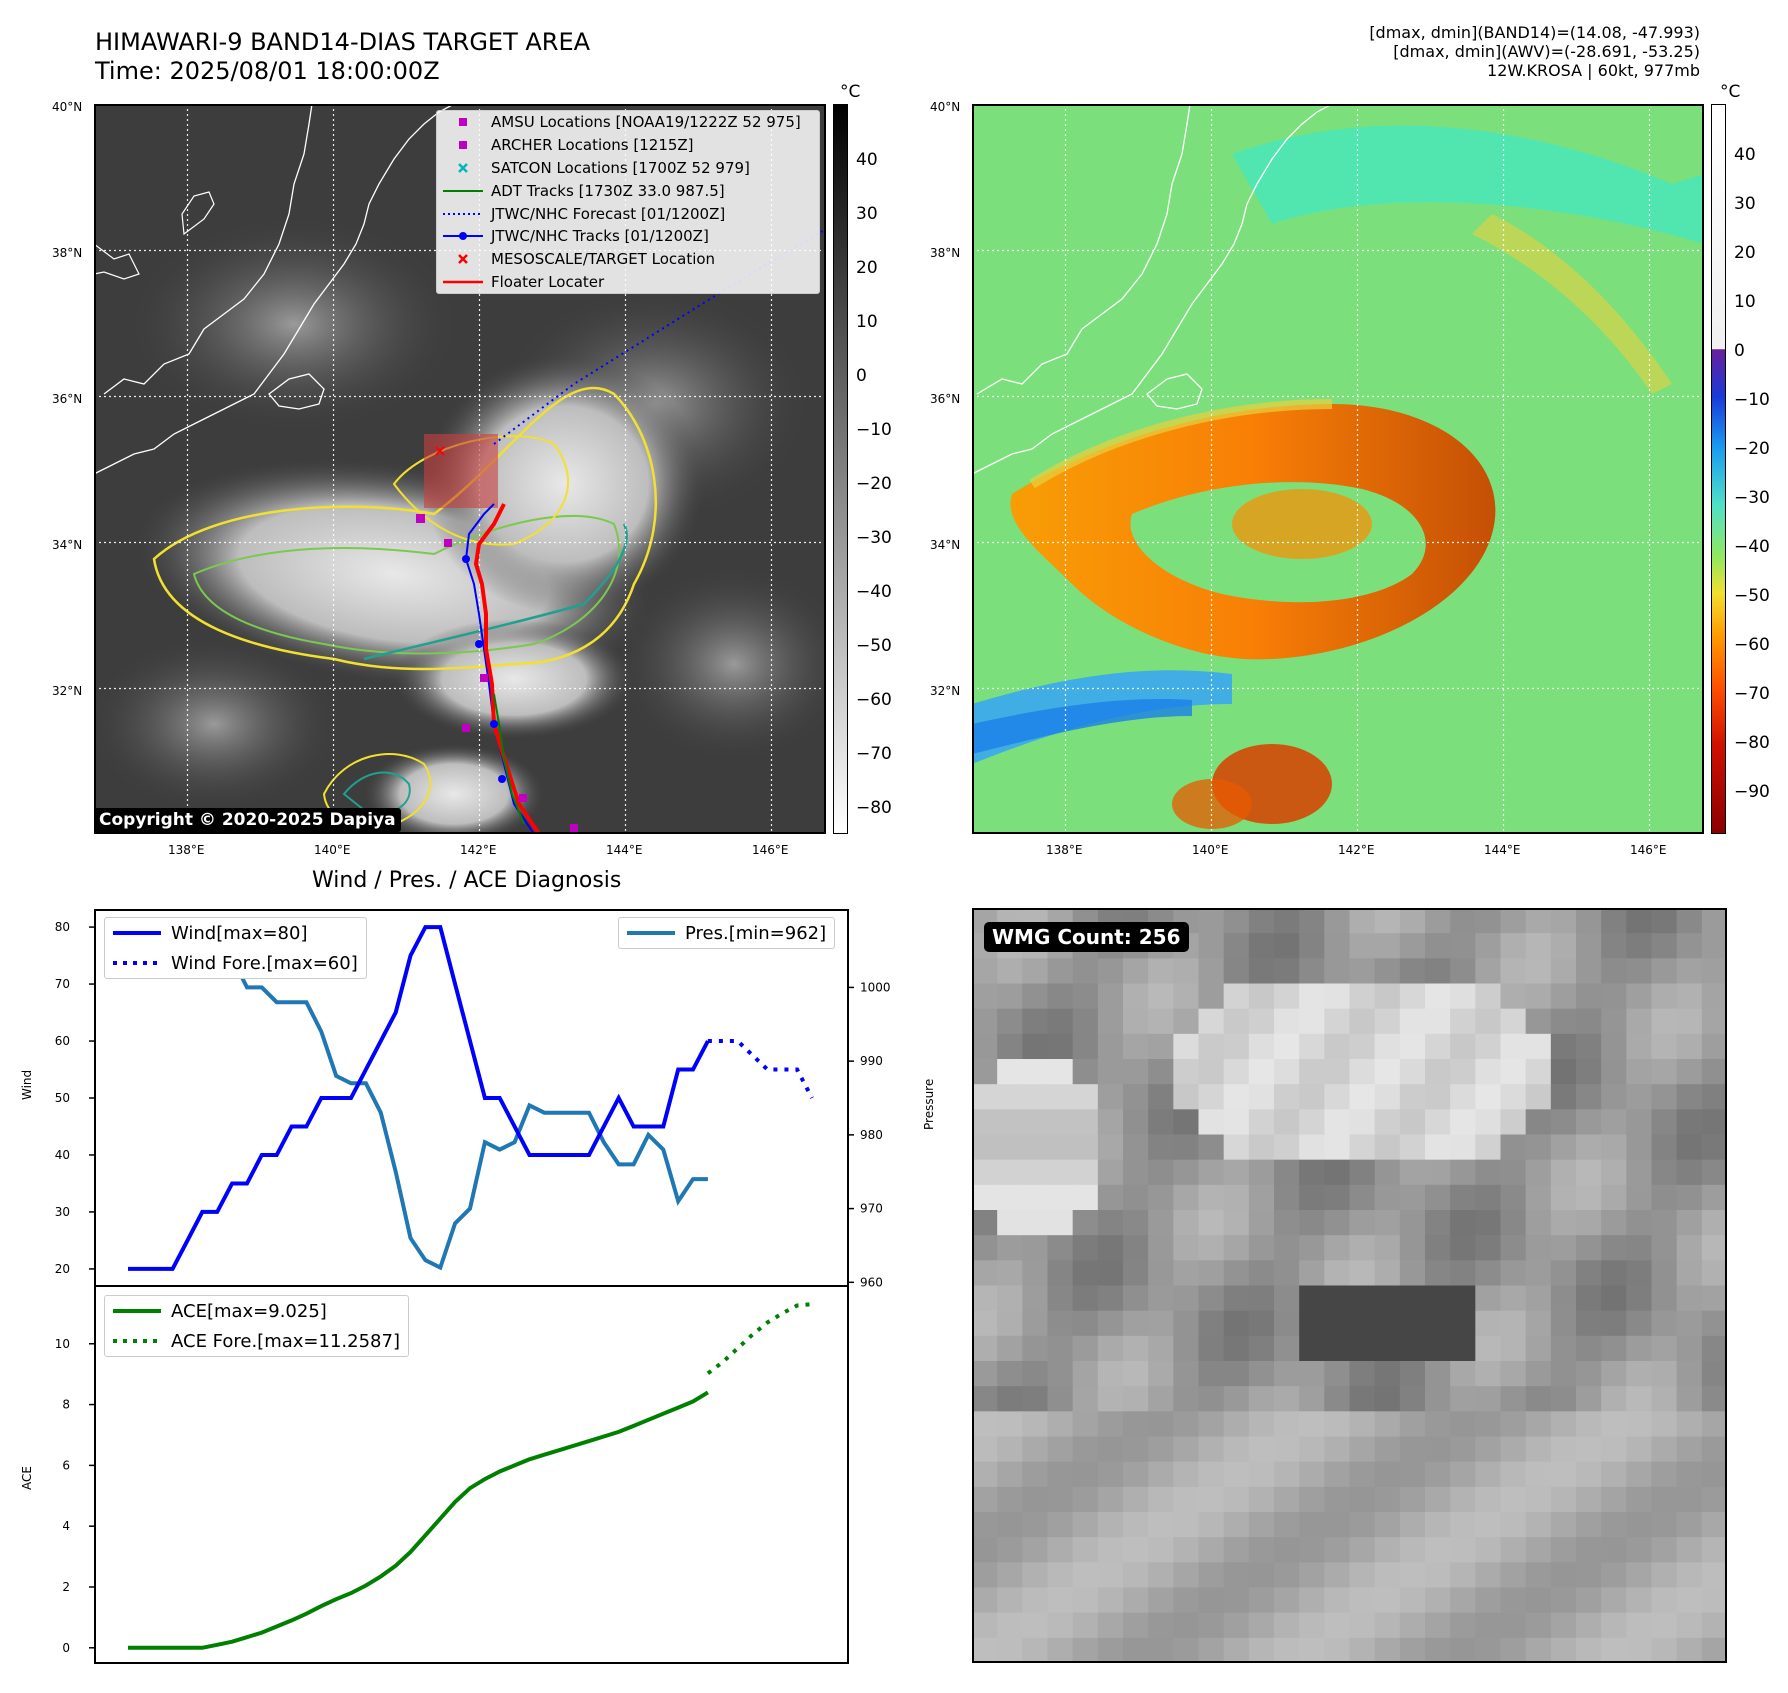 This screenshot has height=1693, width=1788. I want to click on wind-axis-tick-label: 40, so click(62, 1155).